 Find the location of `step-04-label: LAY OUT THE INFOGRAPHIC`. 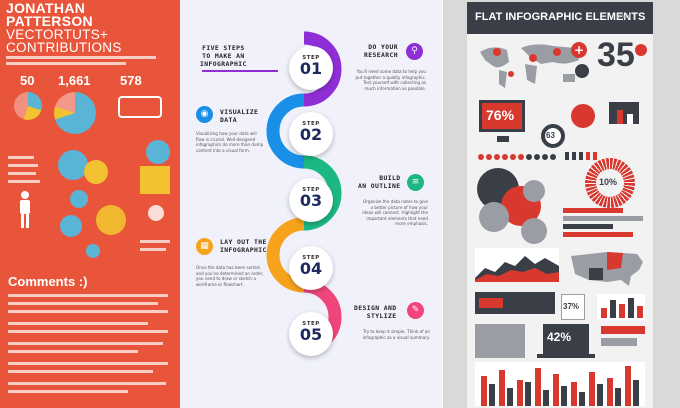

step-04-label: LAY OUT THE INFOGRAPHIC is located at coordinates (243, 246).